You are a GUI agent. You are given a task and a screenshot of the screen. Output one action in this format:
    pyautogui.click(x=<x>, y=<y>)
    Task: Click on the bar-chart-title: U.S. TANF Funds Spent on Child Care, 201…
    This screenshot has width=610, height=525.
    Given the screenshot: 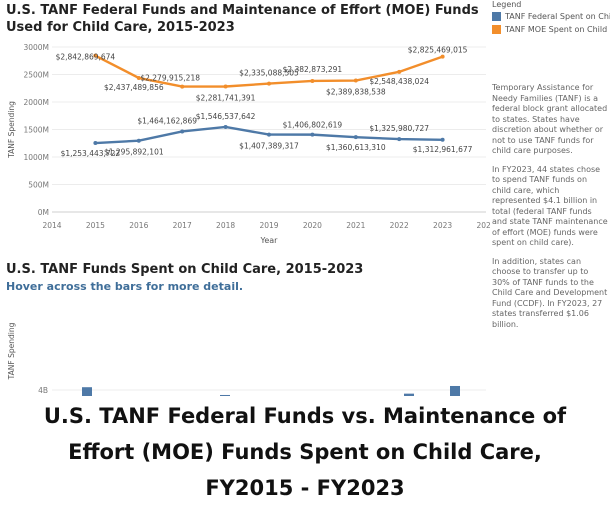 What is the action you would take?
    pyautogui.click(x=185, y=269)
    